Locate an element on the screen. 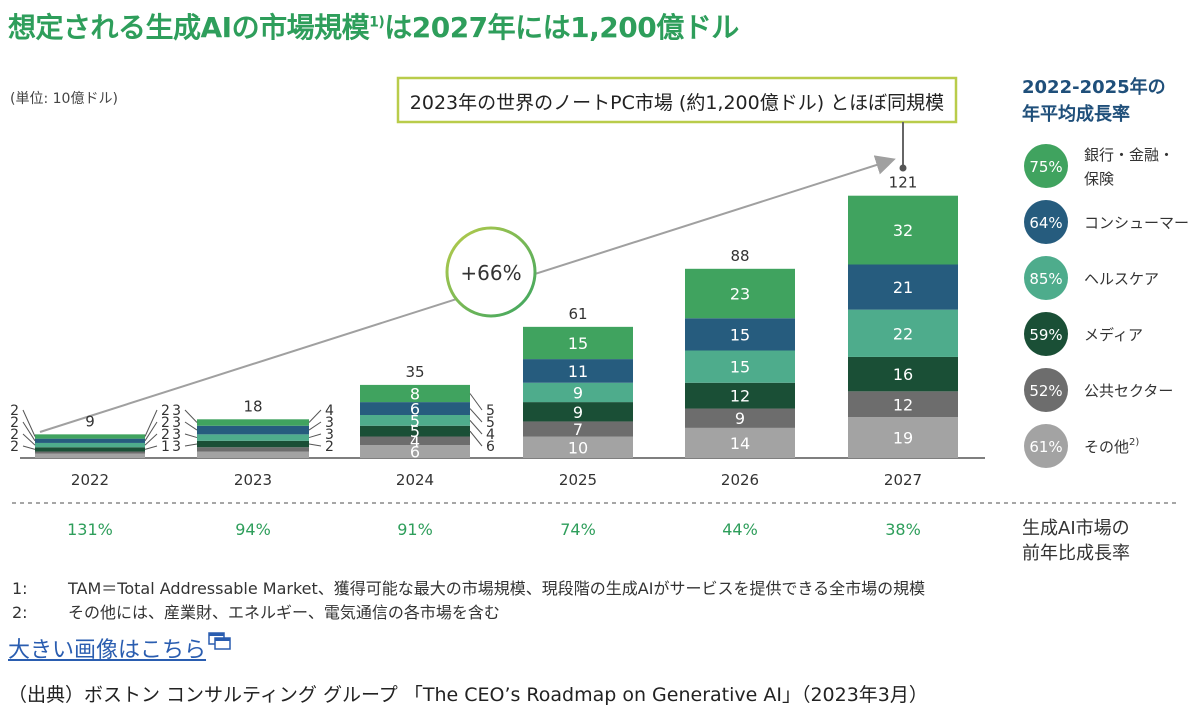 Image resolution: width=1190 pixels, height=726 pixels. legend-cagr: 59% is located at coordinates (1045, 335).